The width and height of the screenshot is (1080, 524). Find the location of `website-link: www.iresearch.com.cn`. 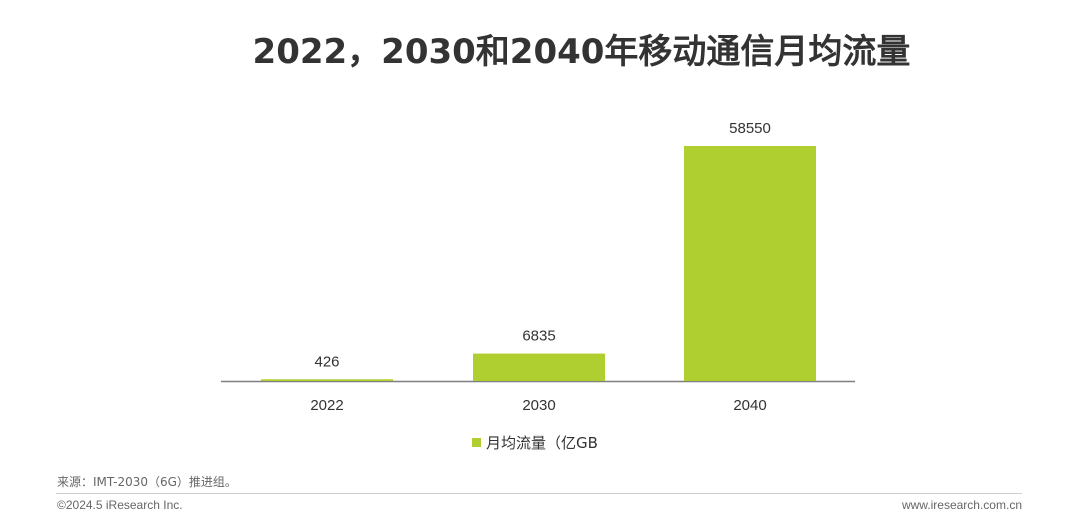

website-link: www.iresearch.com.cn is located at coordinates (961, 505).